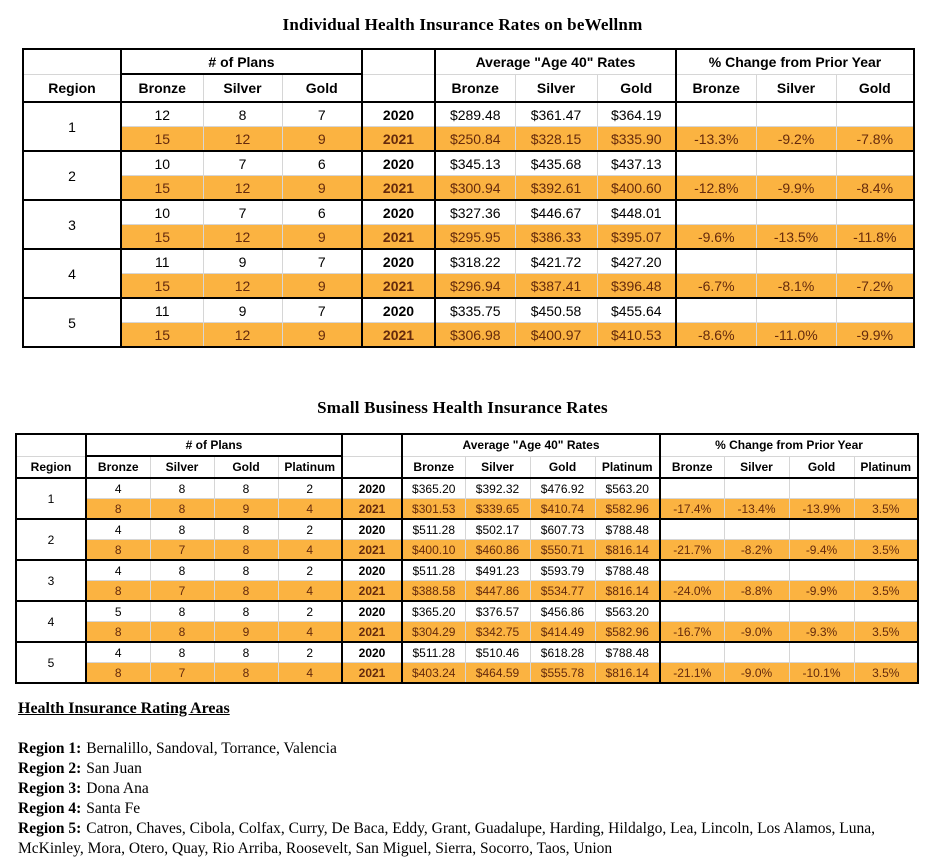 The image size is (925, 859). Describe the element at coordinates (627, 673) in the screenshot. I see `rate-cell: $816.14` at that location.